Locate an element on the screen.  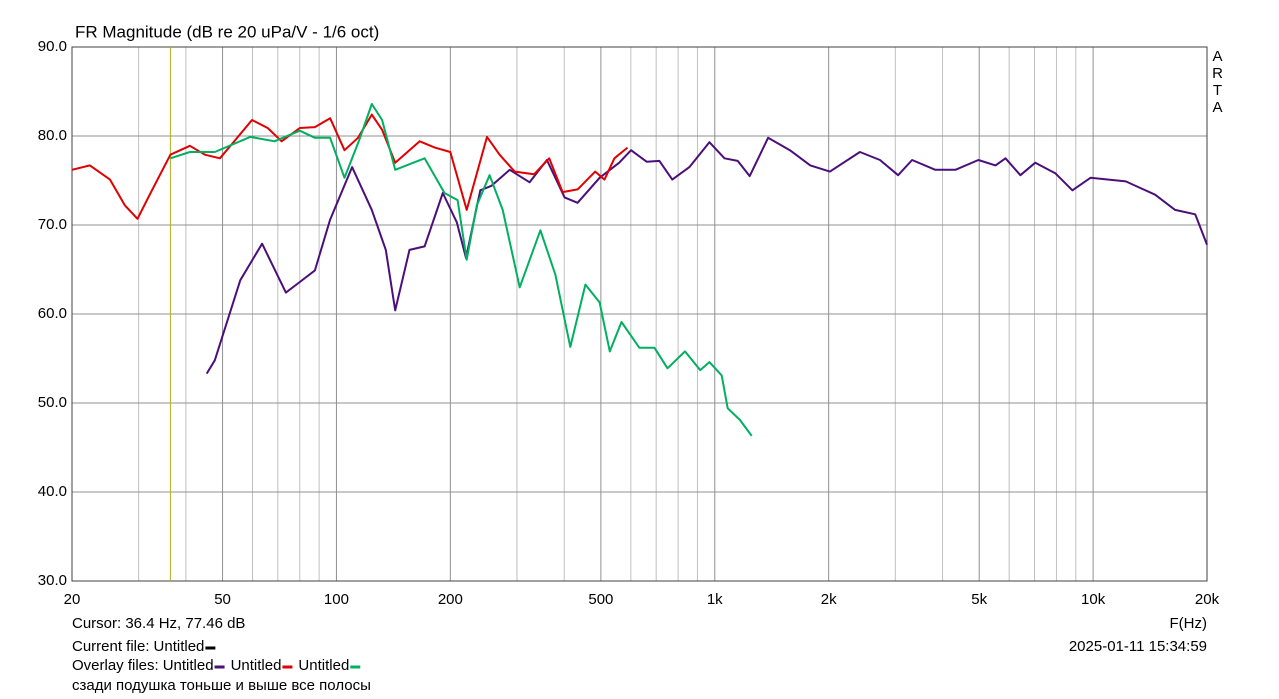
side-label: ARTA is located at coordinates (1217, 82).